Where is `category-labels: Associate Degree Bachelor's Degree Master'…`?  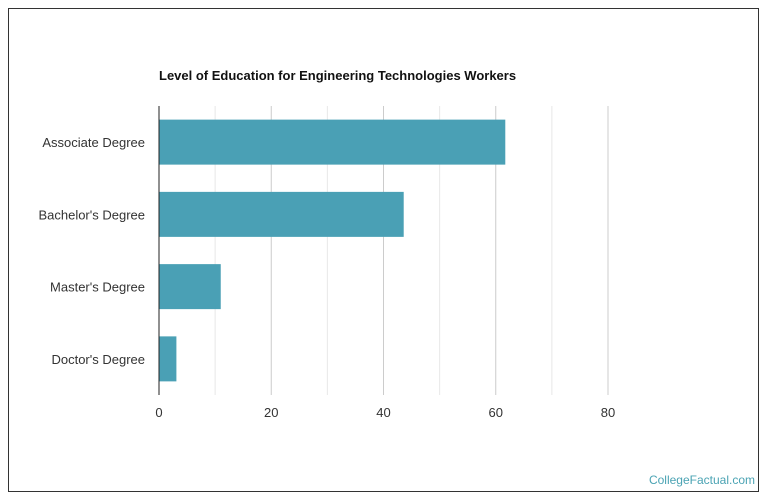 category-labels: Associate Degree Bachelor's Degree Master'… is located at coordinates (91, 251).